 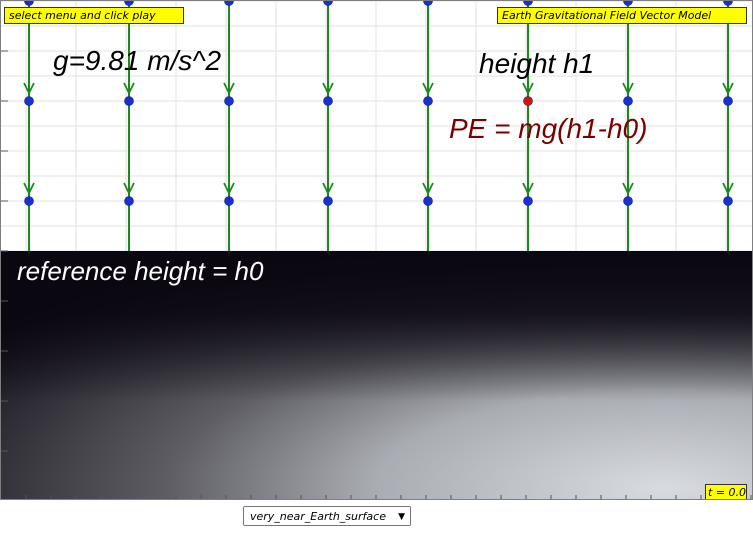 What do you see at coordinates (537, 63) in the screenshot?
I see `height-label: height h1` at bounding box center [537, 63].